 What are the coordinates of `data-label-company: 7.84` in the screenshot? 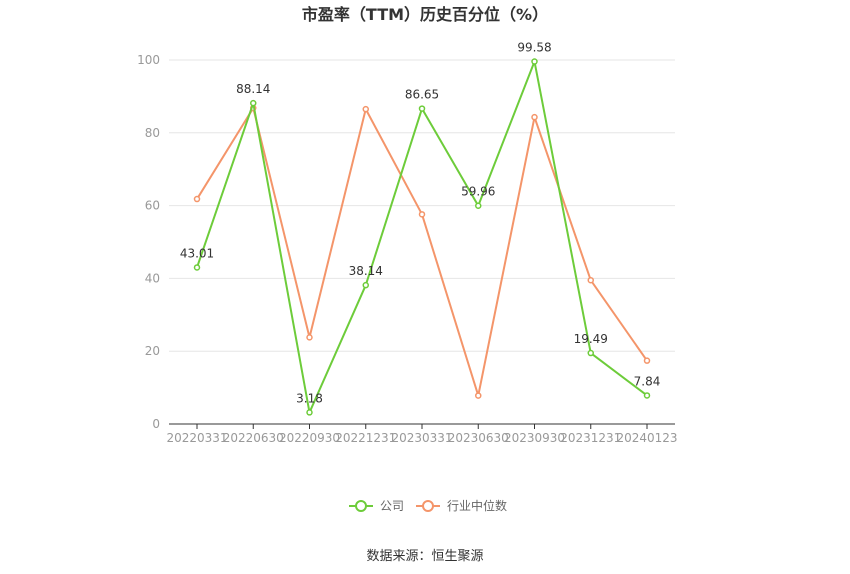 It's located at (647, 381).